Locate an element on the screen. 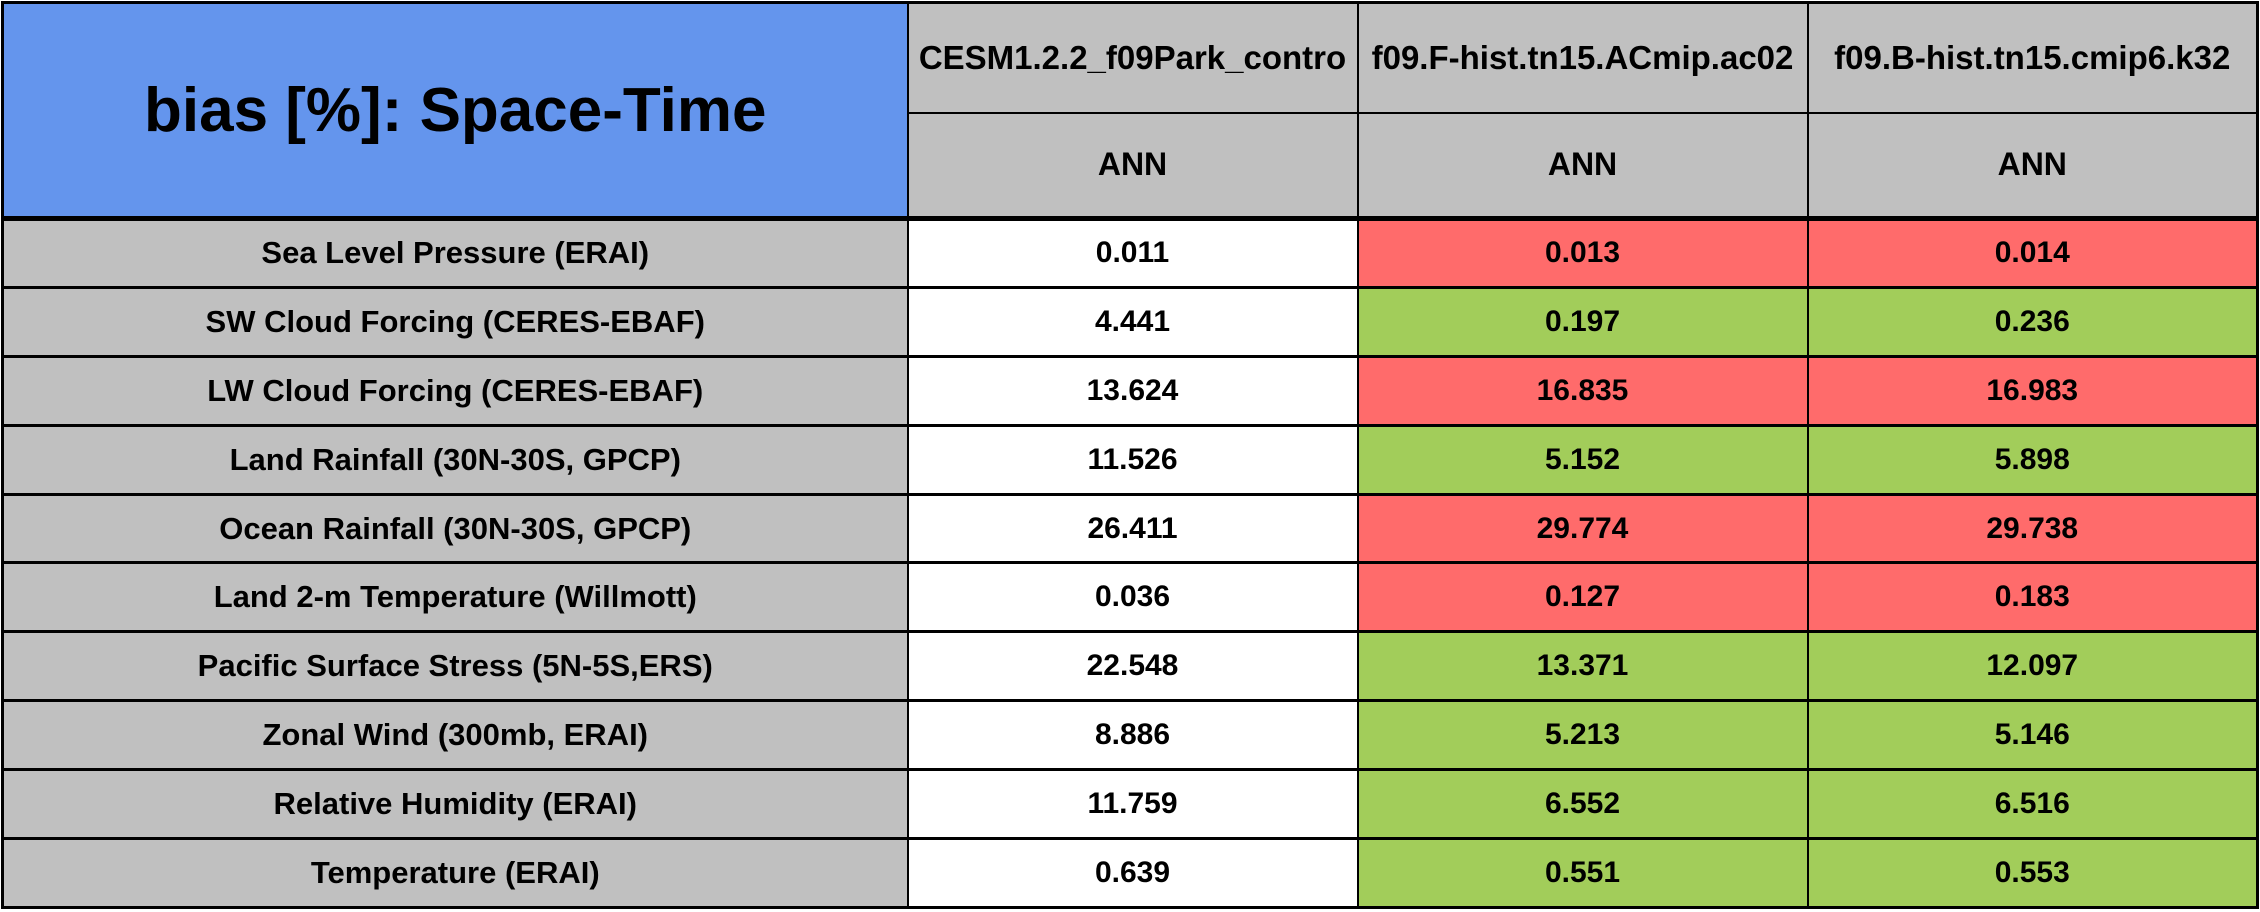 This screenshot has height=912, width=2260. value-cell: 0.011 is located at coordinates (1132, 253).